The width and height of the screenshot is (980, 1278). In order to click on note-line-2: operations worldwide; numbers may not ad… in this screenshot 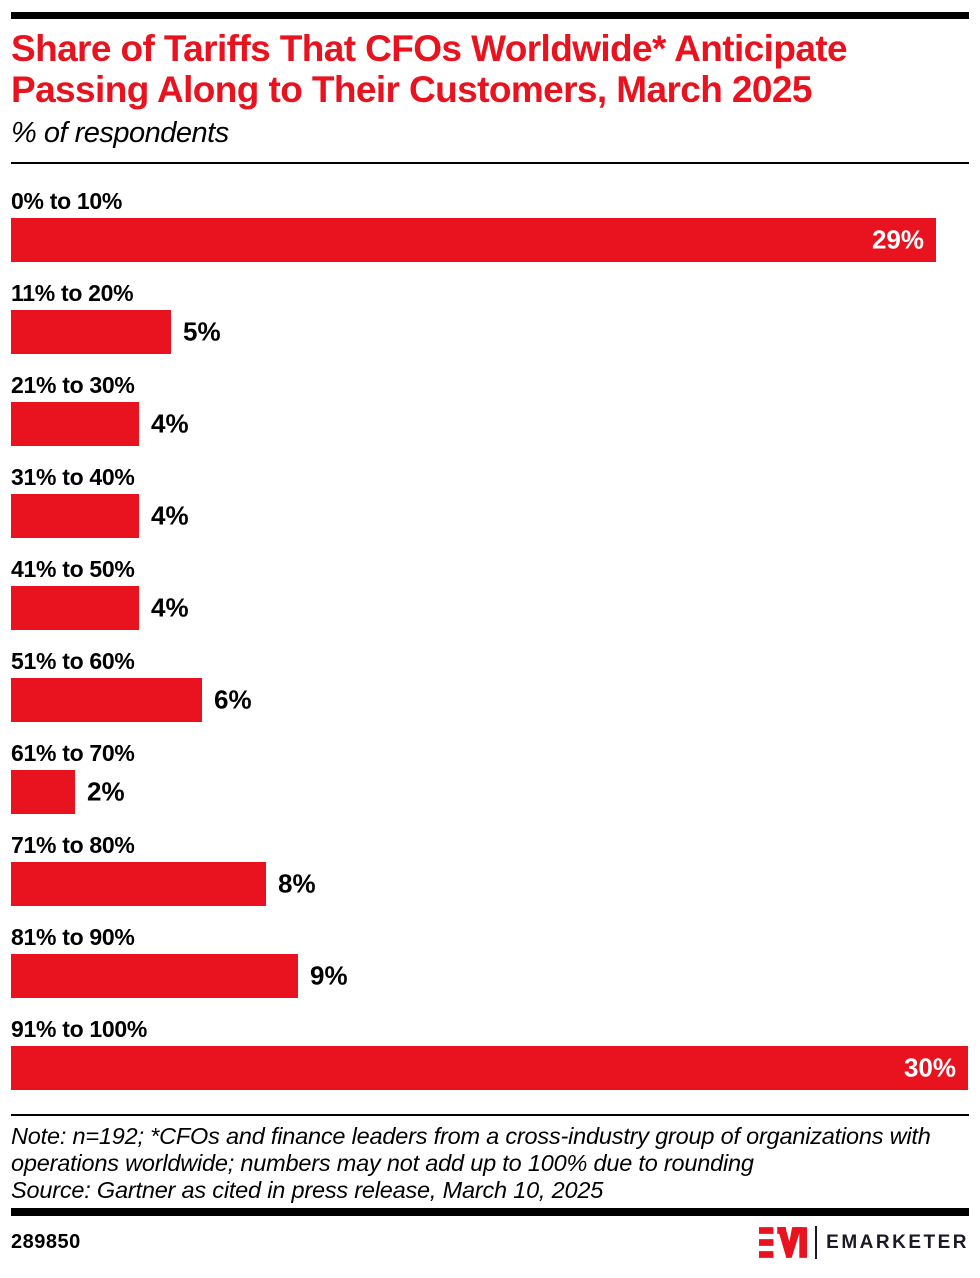, I will do `click(382, 1163)`.